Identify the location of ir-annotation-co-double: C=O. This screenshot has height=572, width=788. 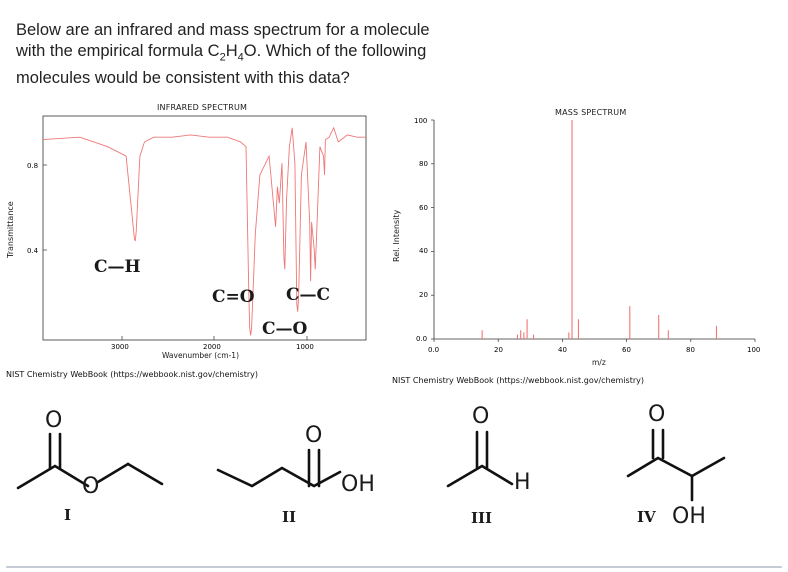
(233, 297).